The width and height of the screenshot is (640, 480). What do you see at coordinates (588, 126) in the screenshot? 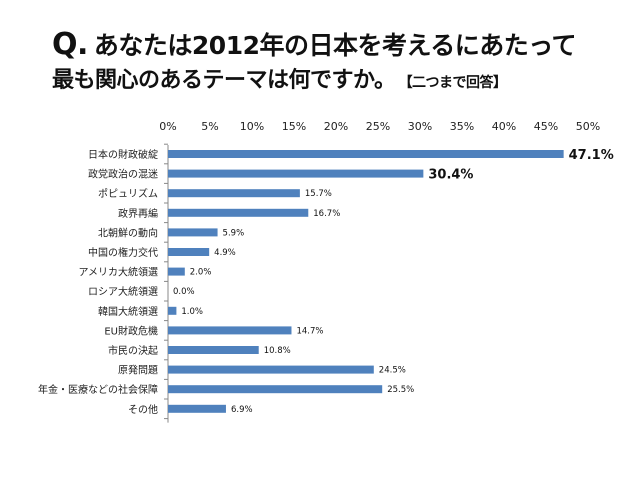
I see `x-tick-label: 50%` at bounding box center [588, 126].